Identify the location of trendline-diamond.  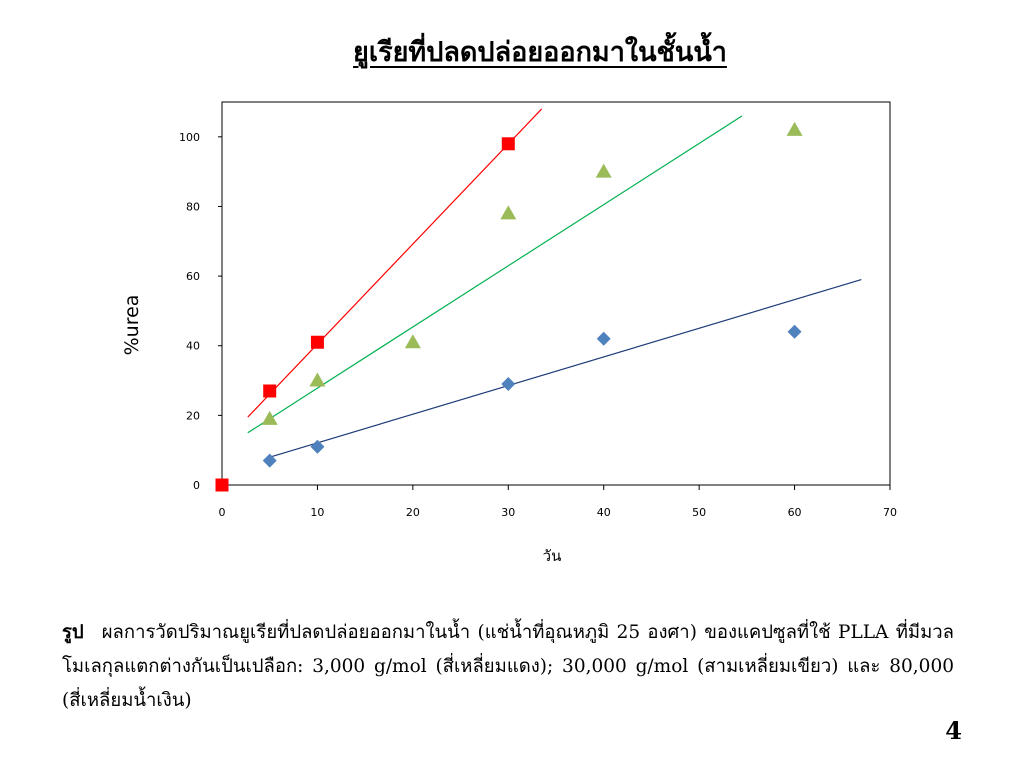
(565, 368).